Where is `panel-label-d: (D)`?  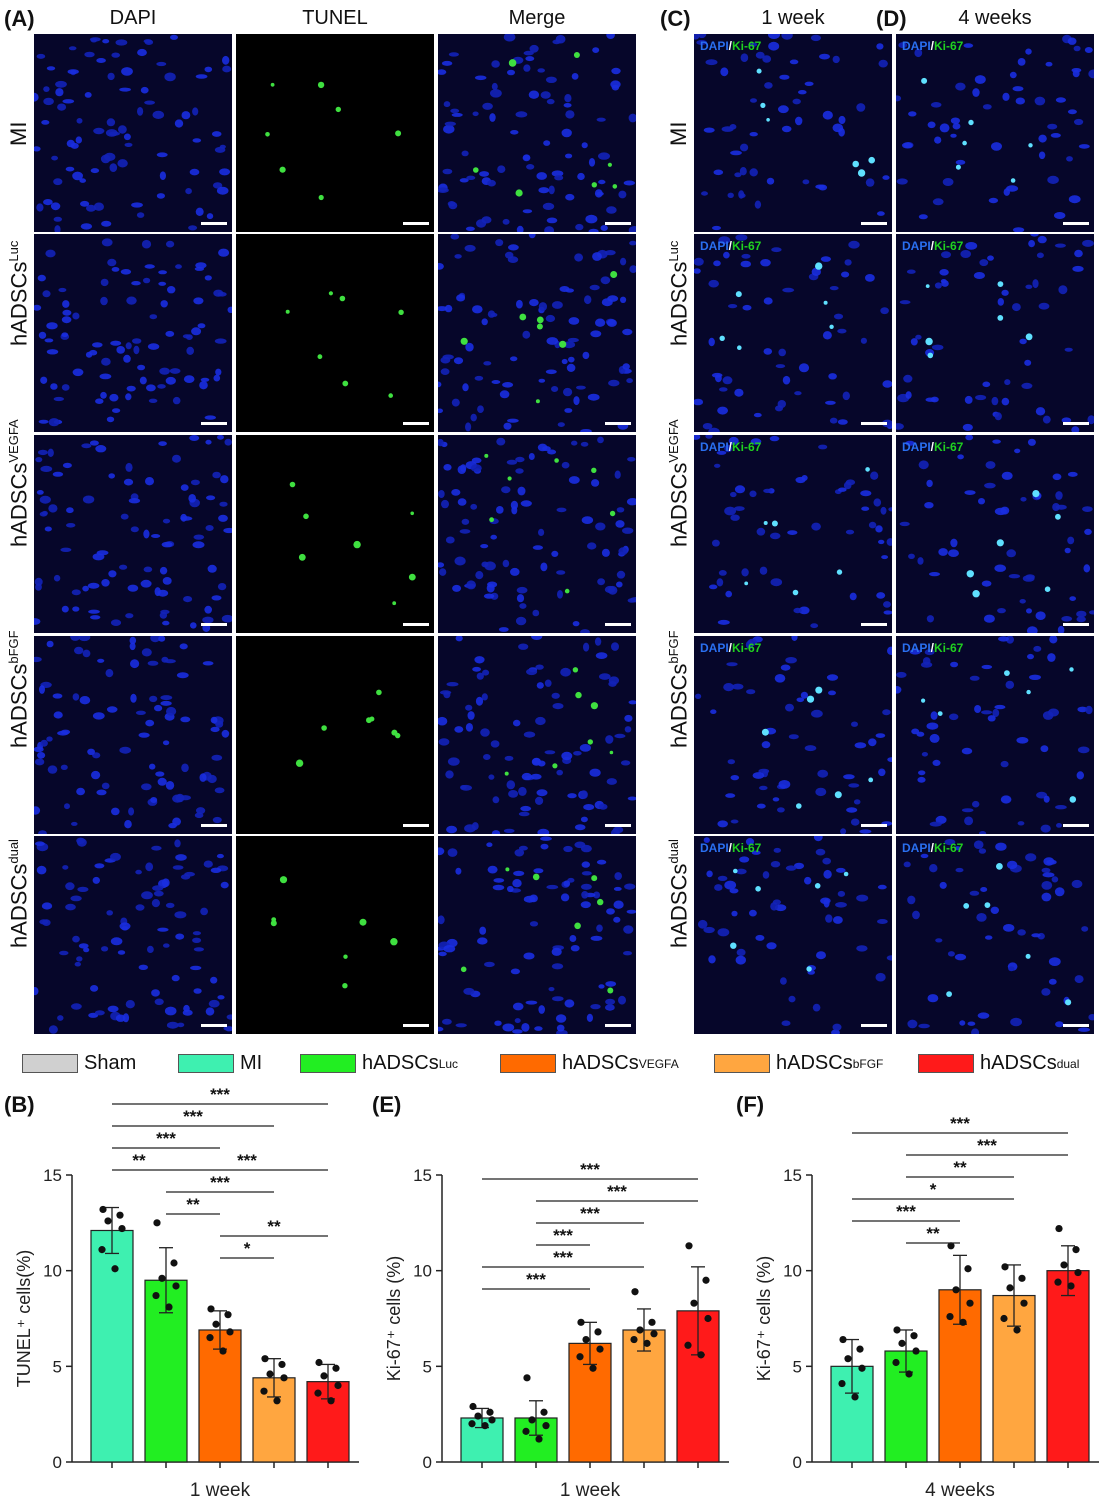
panel-label-d: (D) is located at coordinates (891, 18).